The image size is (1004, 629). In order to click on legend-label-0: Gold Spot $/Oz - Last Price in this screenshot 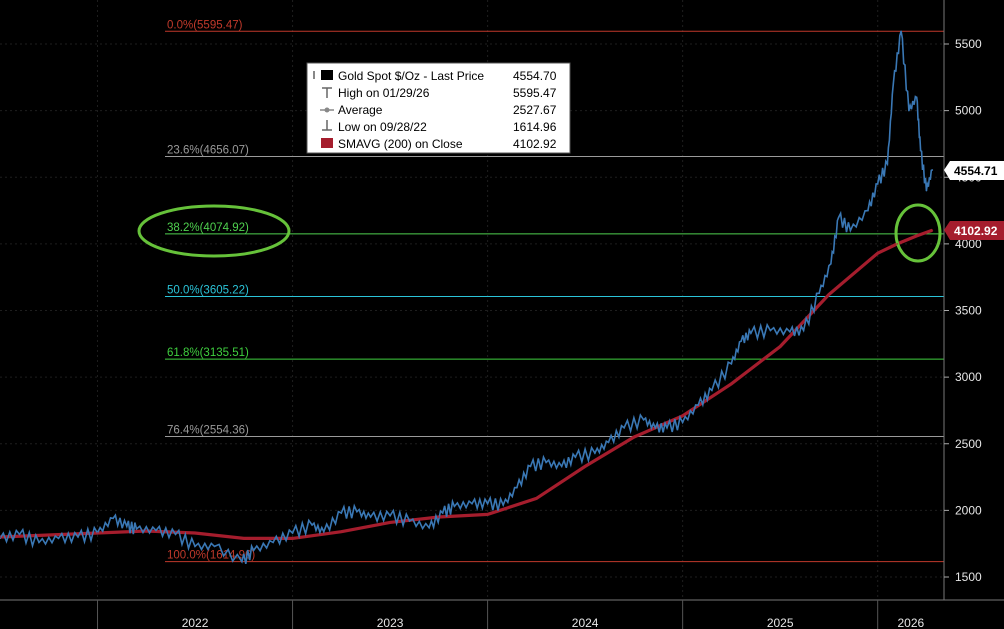, I will do `click(411, 76)`.